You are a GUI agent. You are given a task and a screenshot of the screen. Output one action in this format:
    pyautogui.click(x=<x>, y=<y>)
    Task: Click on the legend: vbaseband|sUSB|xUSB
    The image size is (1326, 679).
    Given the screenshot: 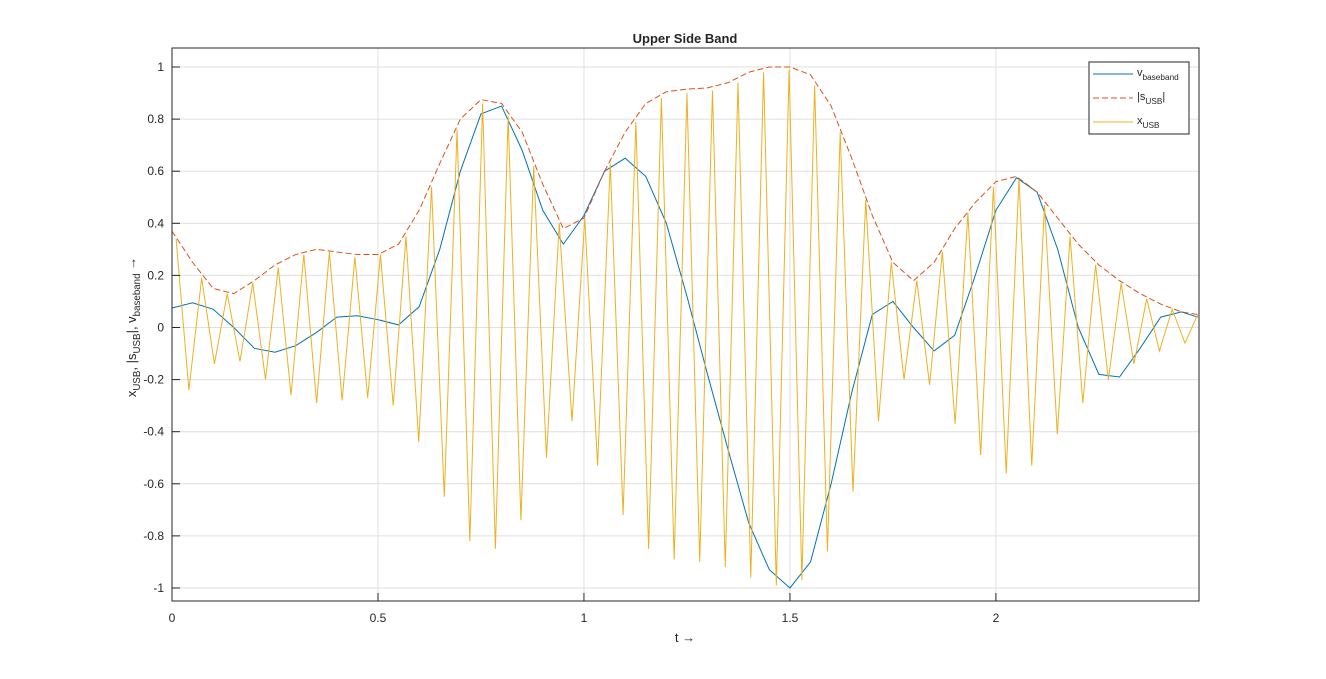 What is the action you would take?
    pyautogui.click(x=1139, y=98)
    